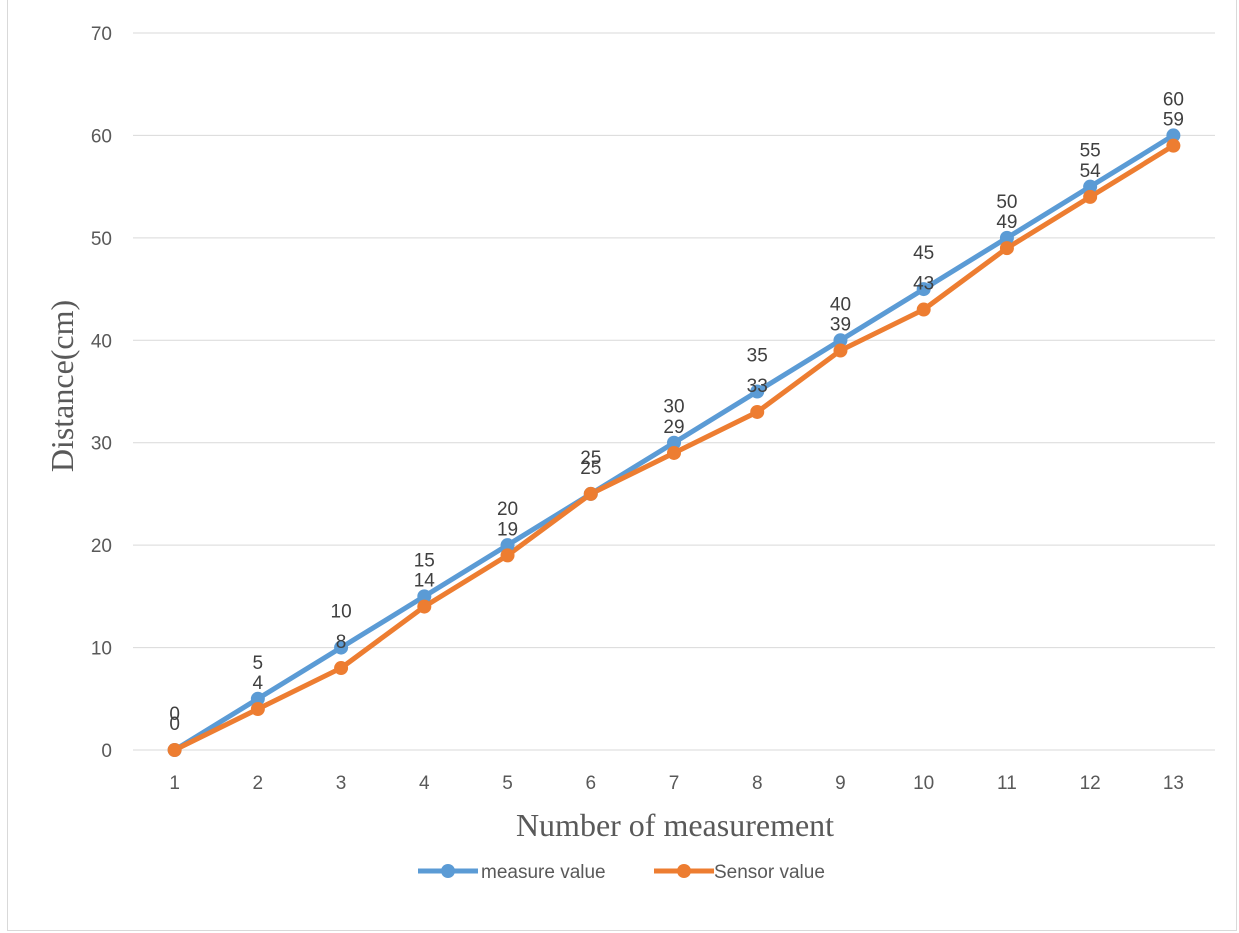 The height and width of the screenshot is (933, 1239). Describe the element at coordinates (1173, 120) in the screenshot. I see `data-label: 59` at that location.